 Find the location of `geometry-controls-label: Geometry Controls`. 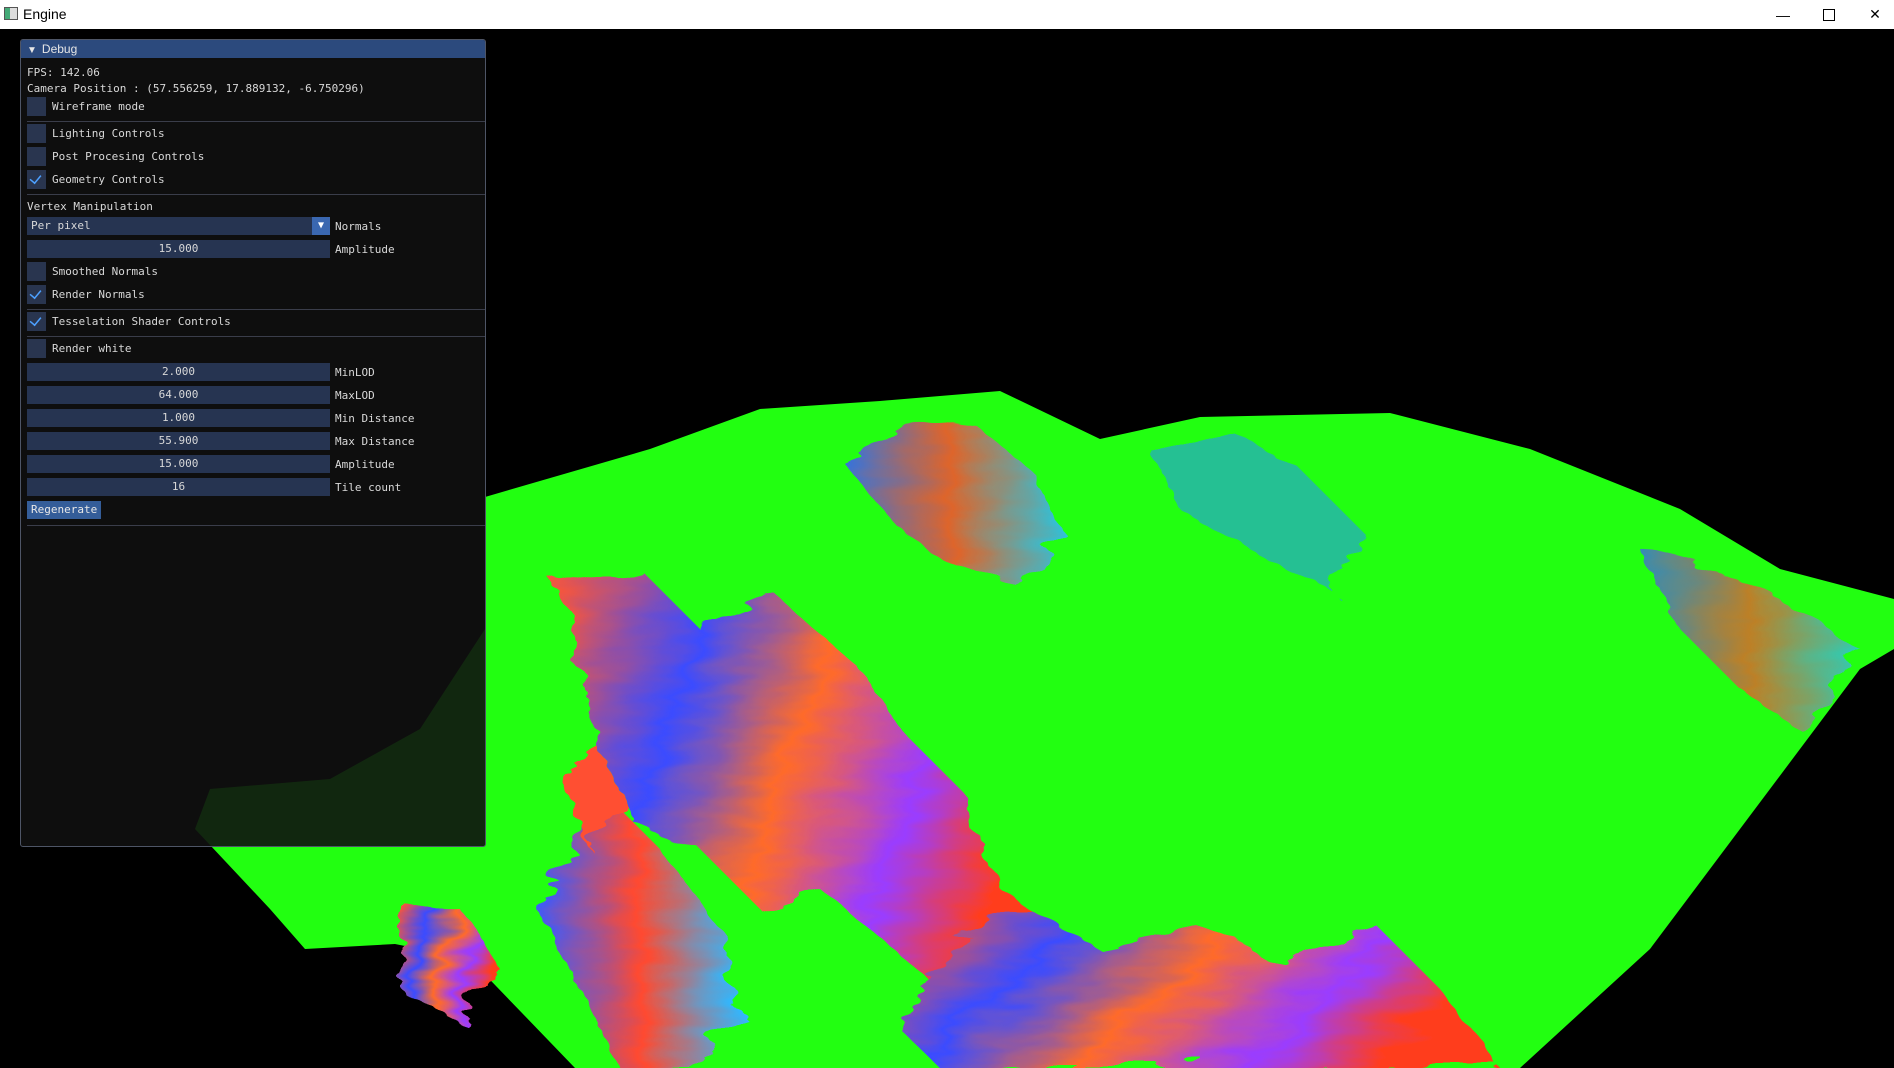

geometry-controls-label: Geometry Controls is located at coordinates (108, 179).